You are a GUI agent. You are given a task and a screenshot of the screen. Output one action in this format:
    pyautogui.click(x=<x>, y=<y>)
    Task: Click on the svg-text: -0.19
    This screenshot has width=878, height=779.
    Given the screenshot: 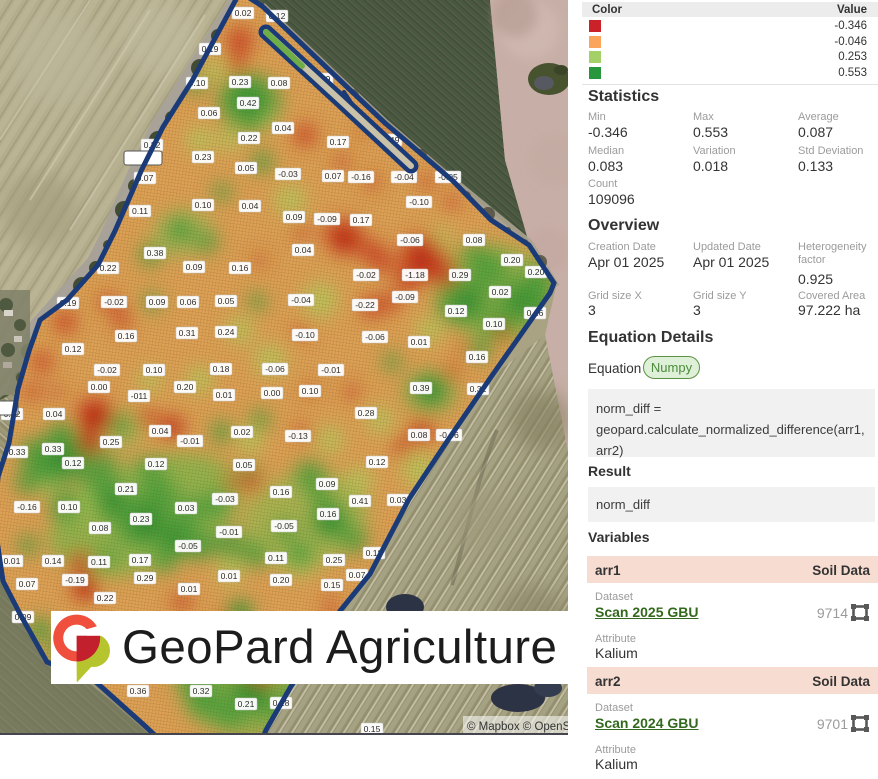 What is the action you would take?
    pyautogui.click(x=75, y=580)
    